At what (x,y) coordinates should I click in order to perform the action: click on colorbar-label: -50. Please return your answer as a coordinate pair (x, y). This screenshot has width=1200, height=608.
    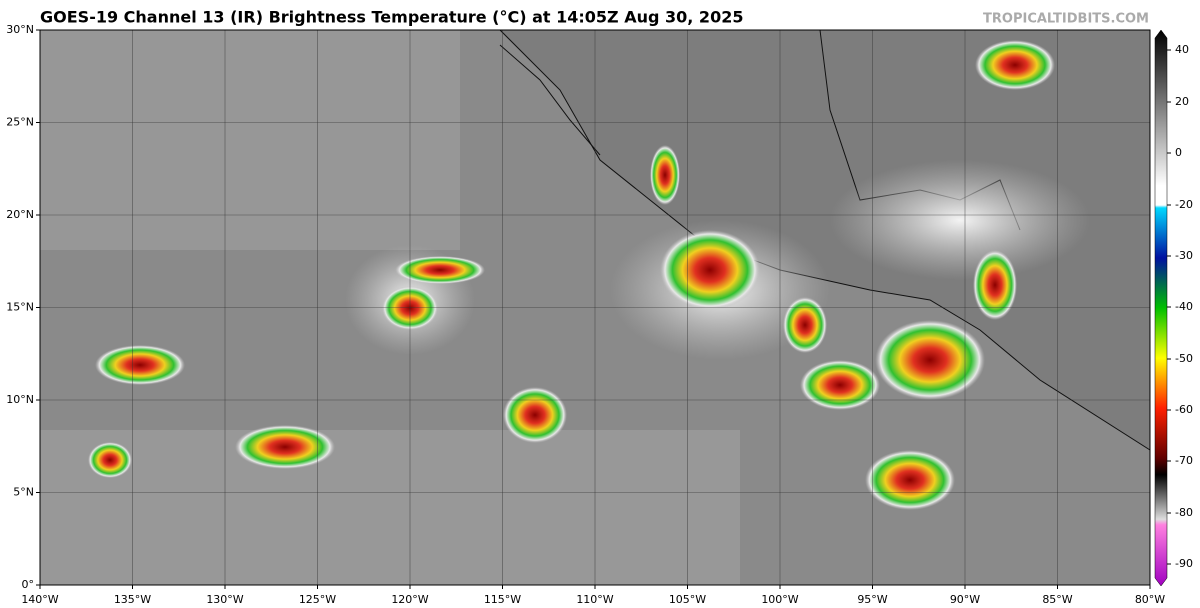
    Looking at the image, I should click on (1184, 358).